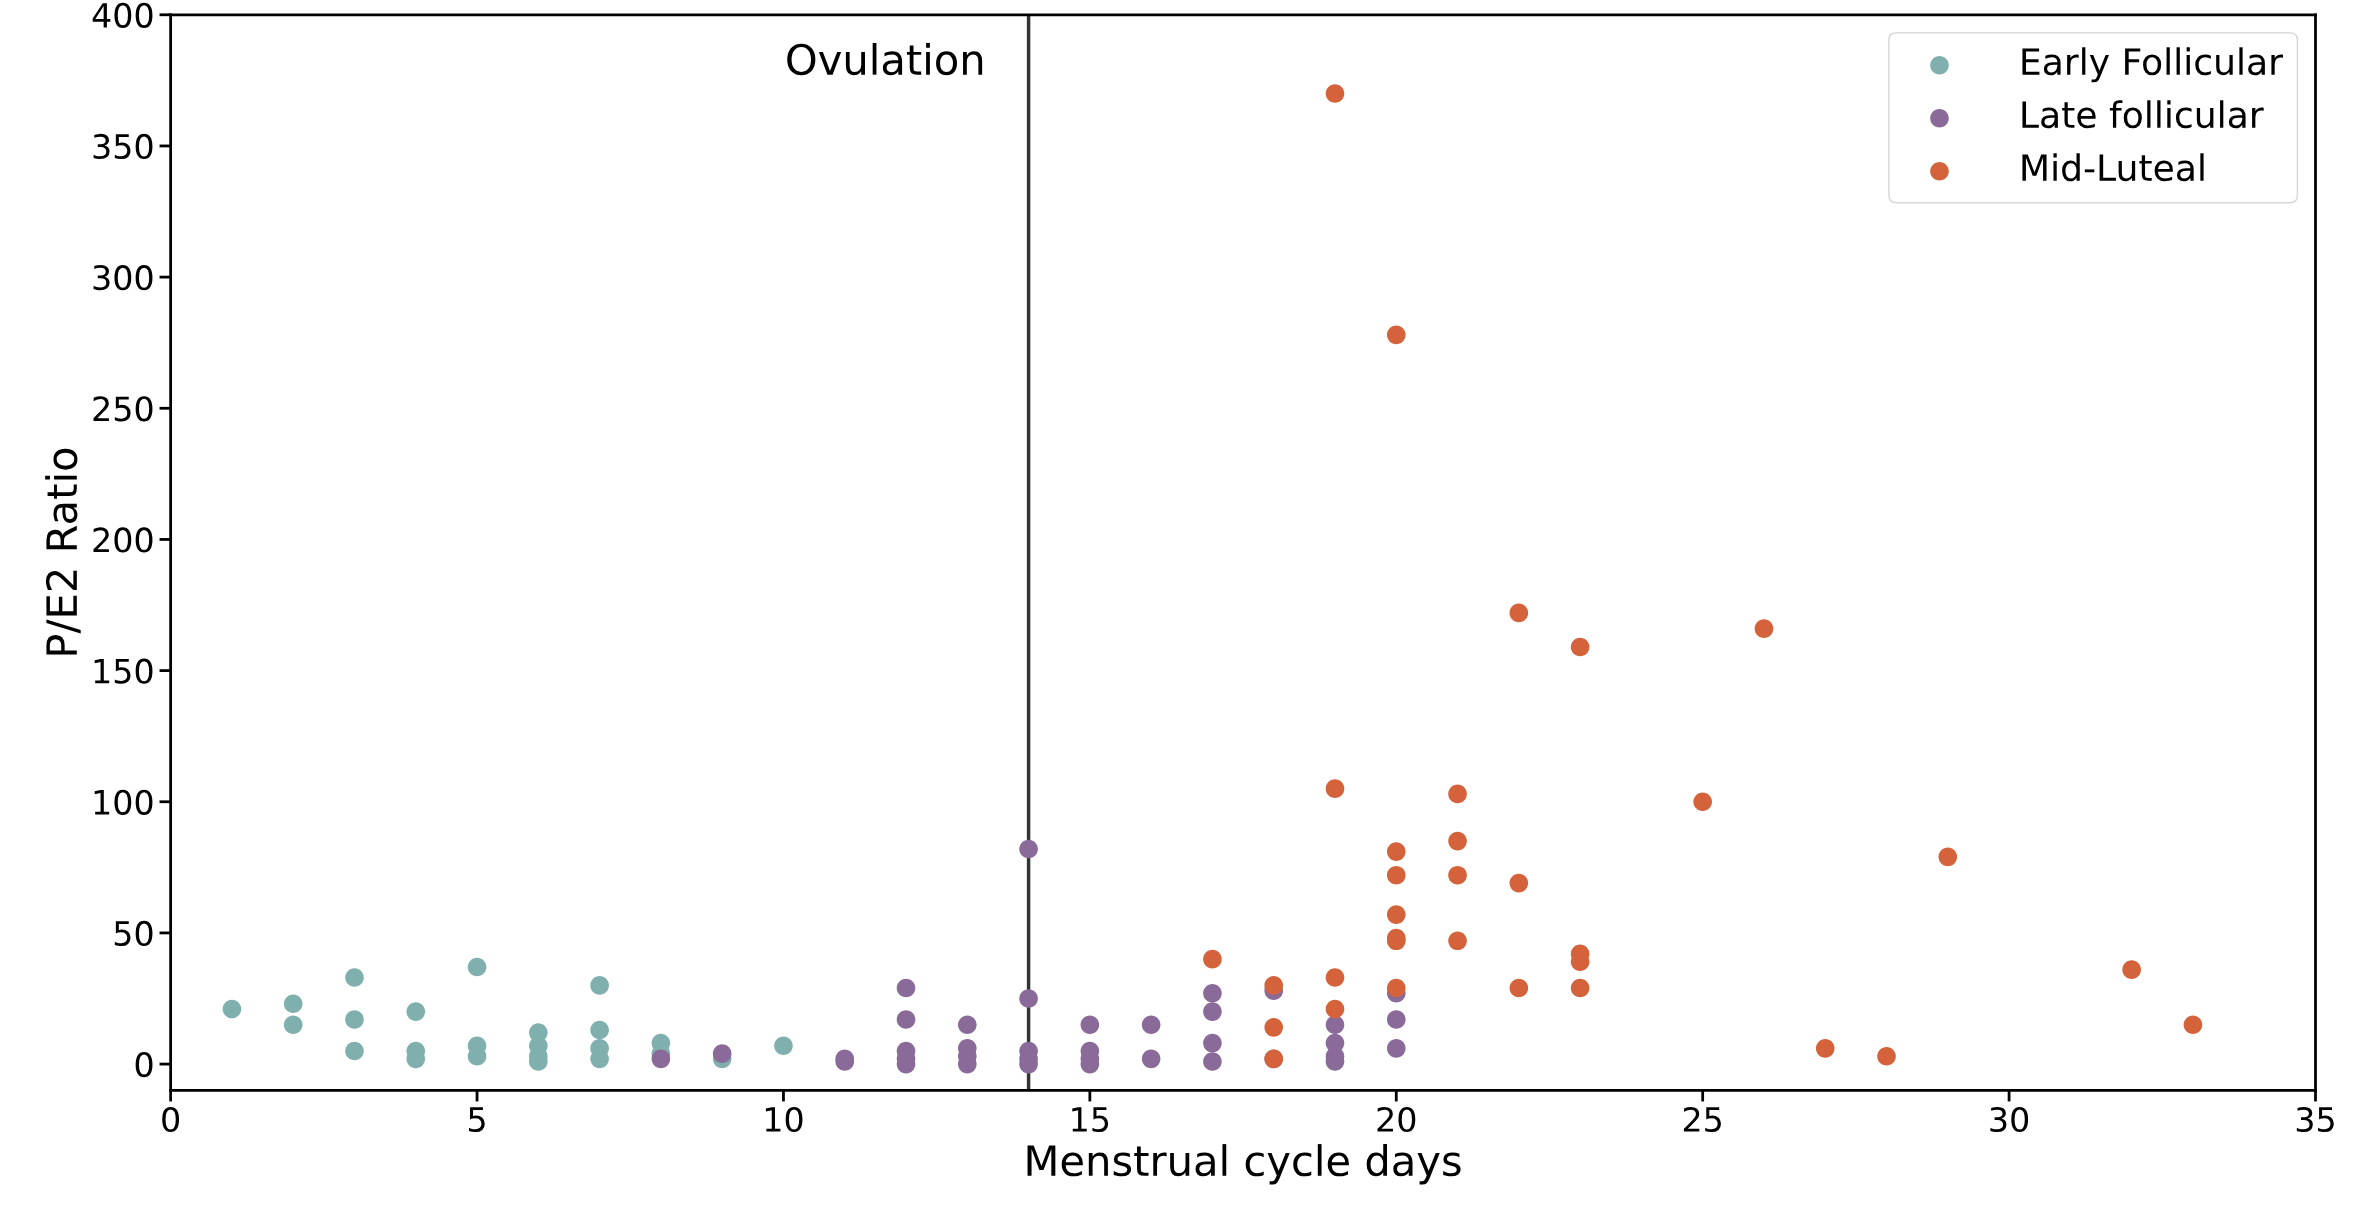  Describe the element at coordinates (63, 551) in the screenshot. I see `y-axis-title: P/E2 Ratio` at that location.